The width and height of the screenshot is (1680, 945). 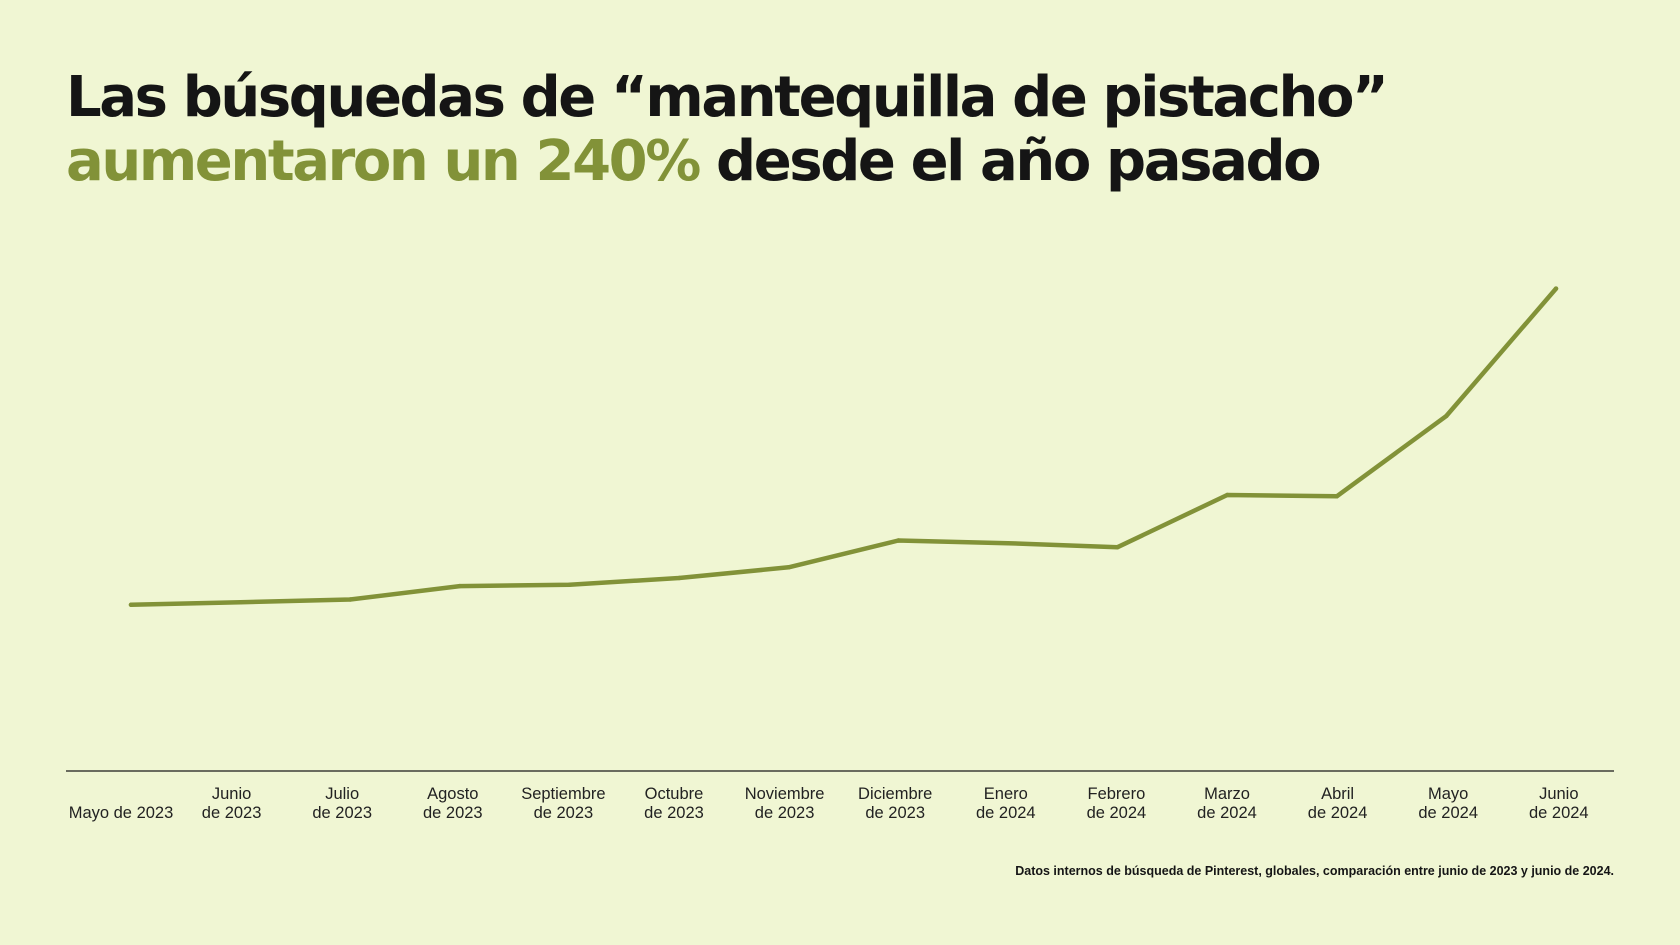 I want to click on x-tick-label: Septiembre de 2023, so click(x=563, y=803).